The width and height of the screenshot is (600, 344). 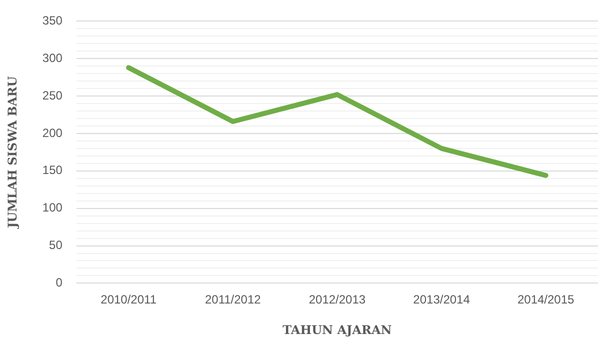 What do you see at coordinates (441, 299) in the screenshot?
I see `x-tick-label: 2013/2014` at bounding box center [441, 299].